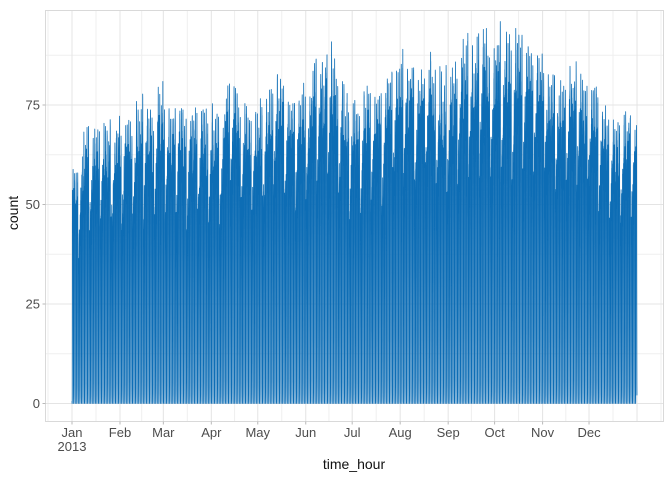 Image resolution: width=672 pixels, height=480 pixels. I want to click on x-tick-label: Oct, so click(494, 432).